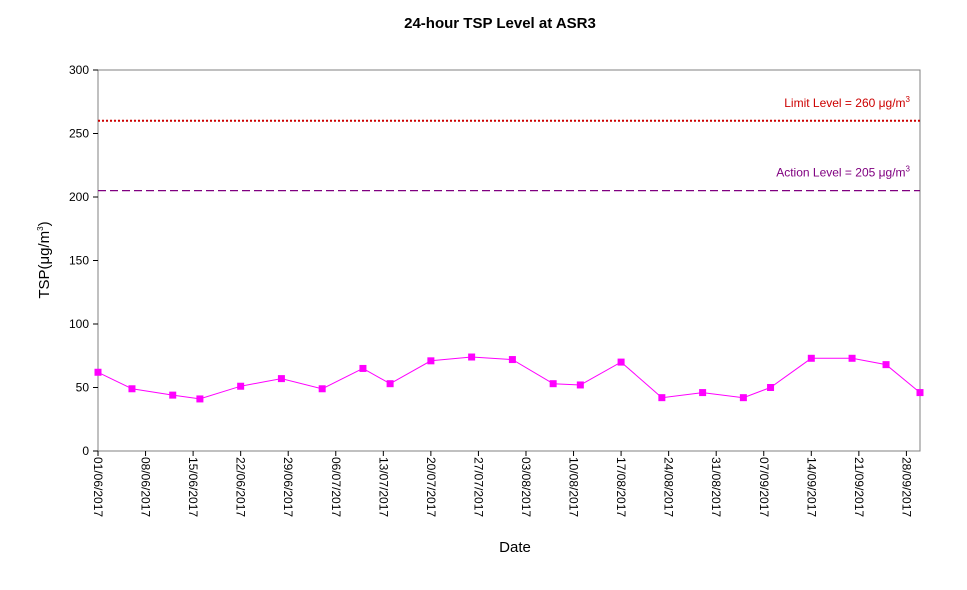 The width and height of the screenshot is (967, 590). What do you see at coordinates (98, 487) in the screenshot?
I see `x-tick-label: 01/06/2017` at bounding box center [98, 487].